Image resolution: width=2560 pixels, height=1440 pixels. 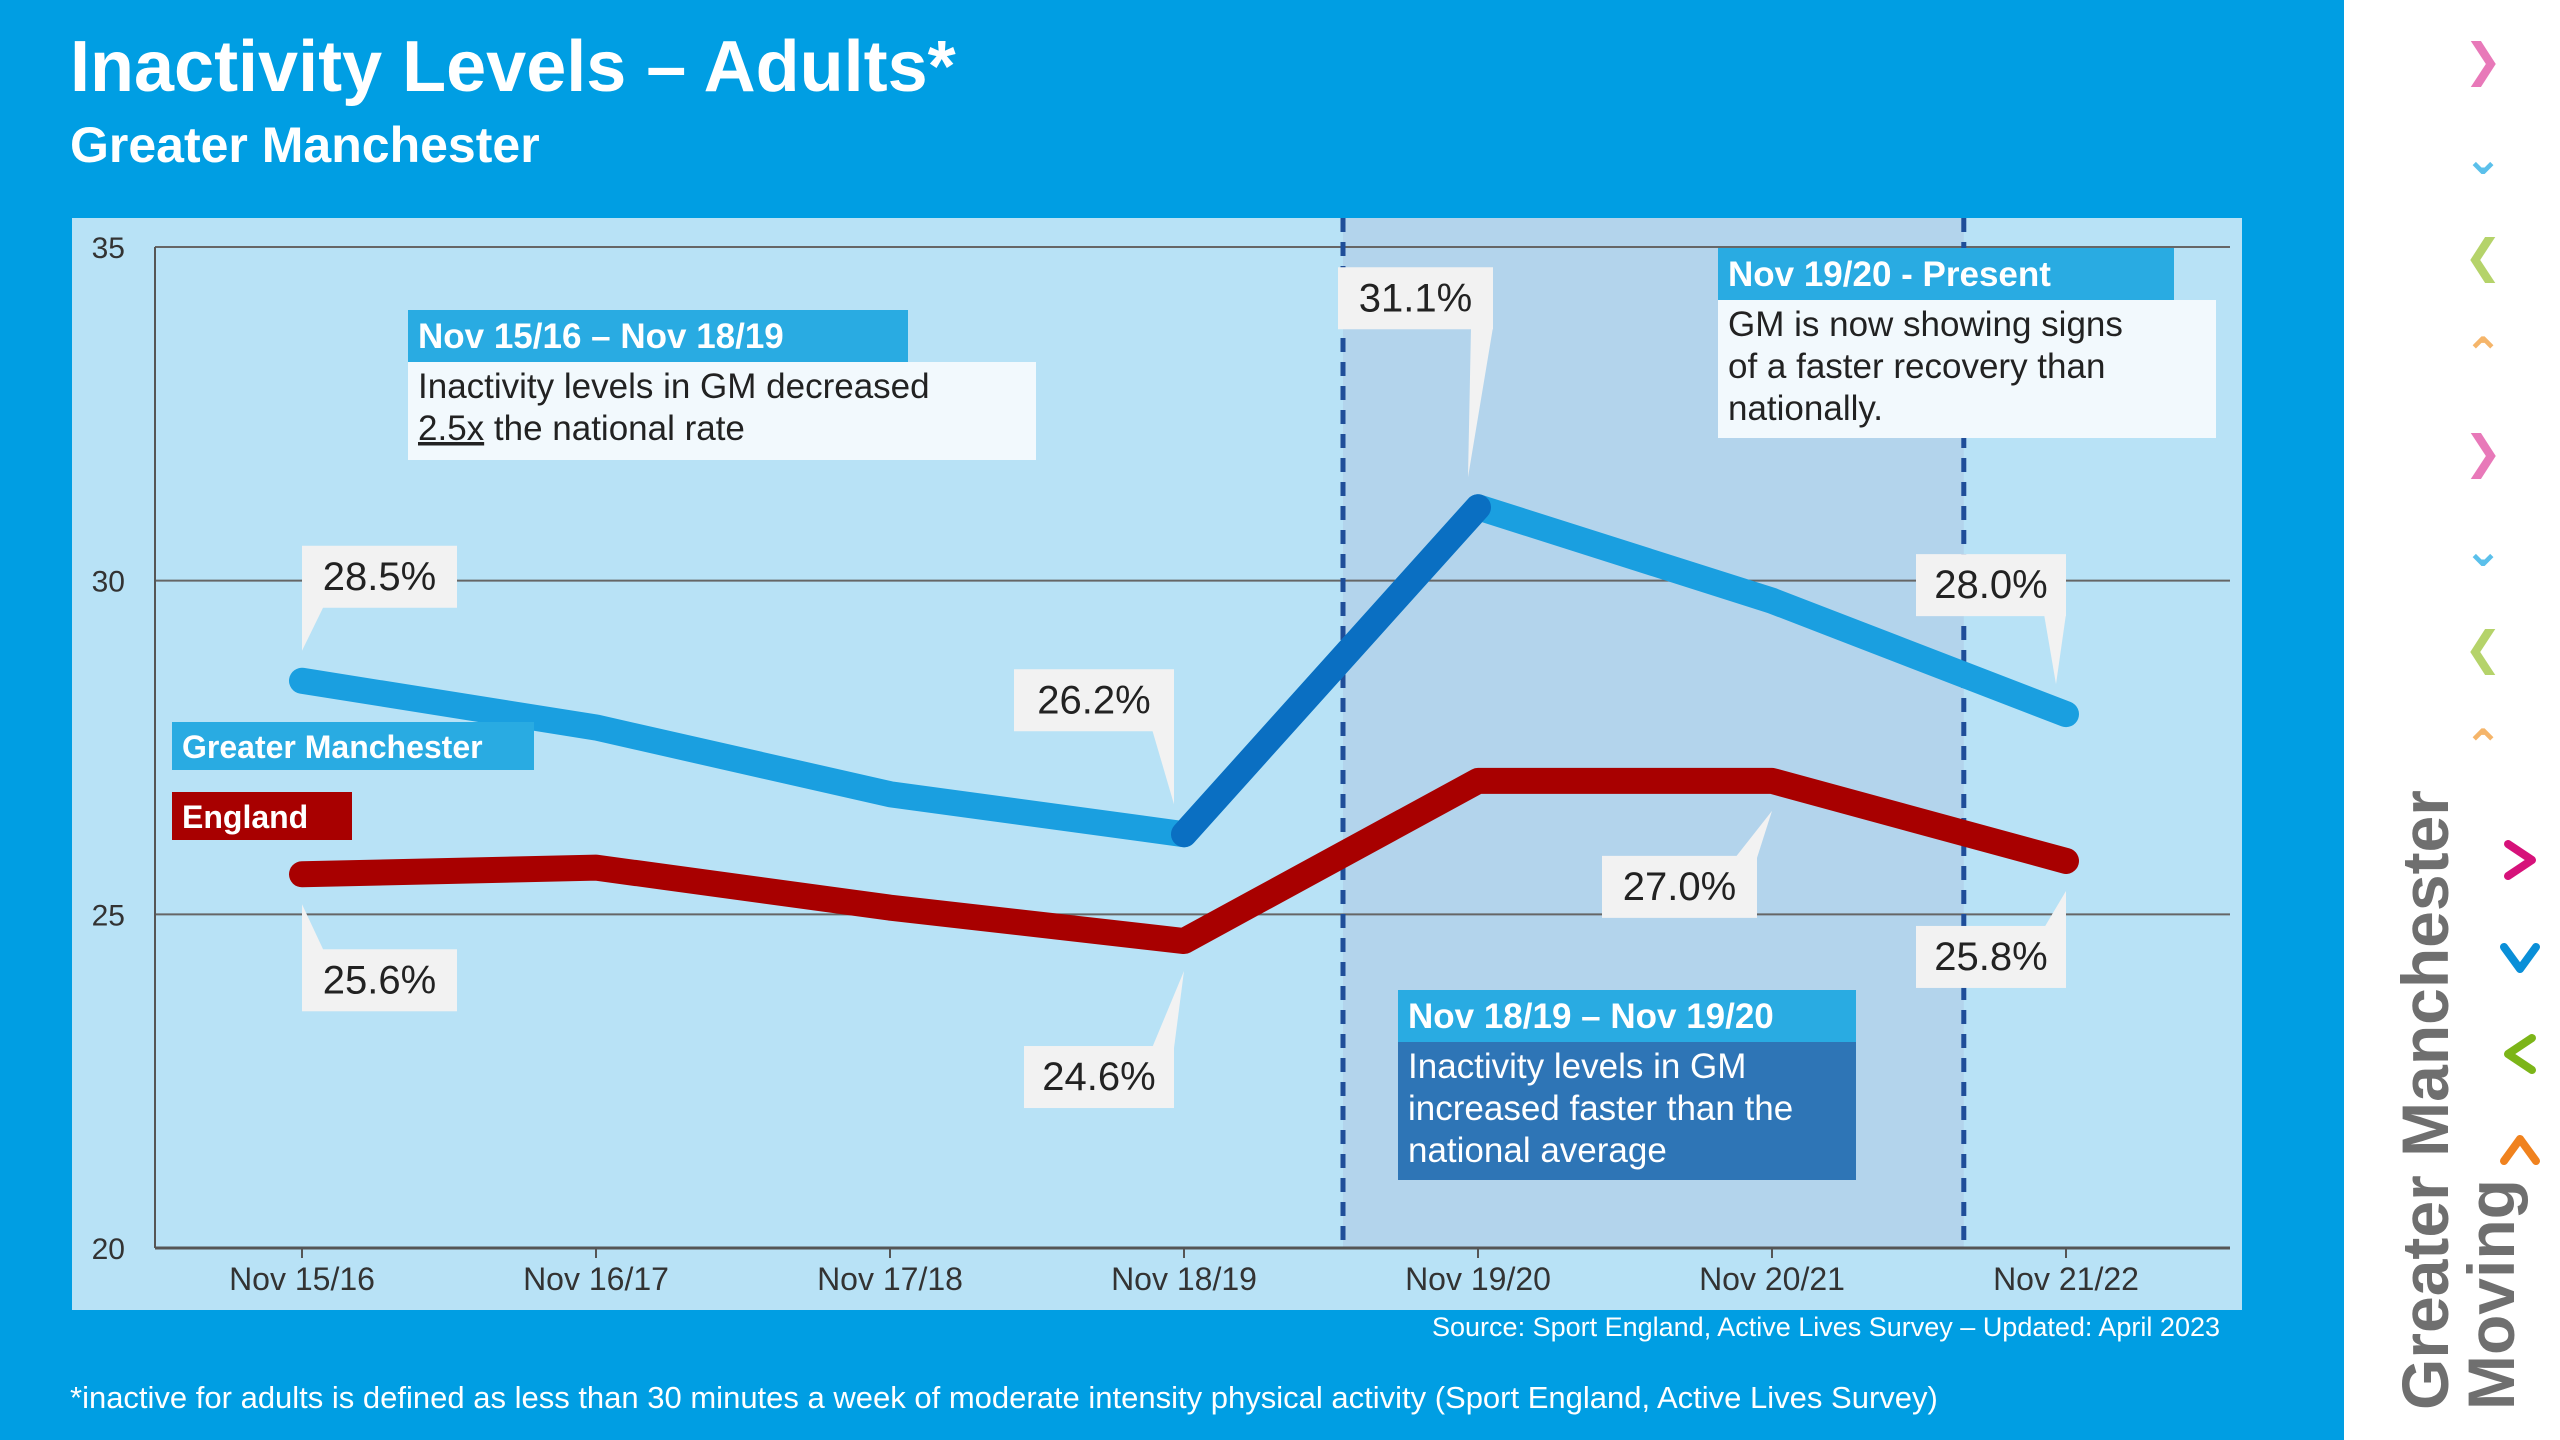 I want to click on legend-label: England, so click(x=245, y=817).